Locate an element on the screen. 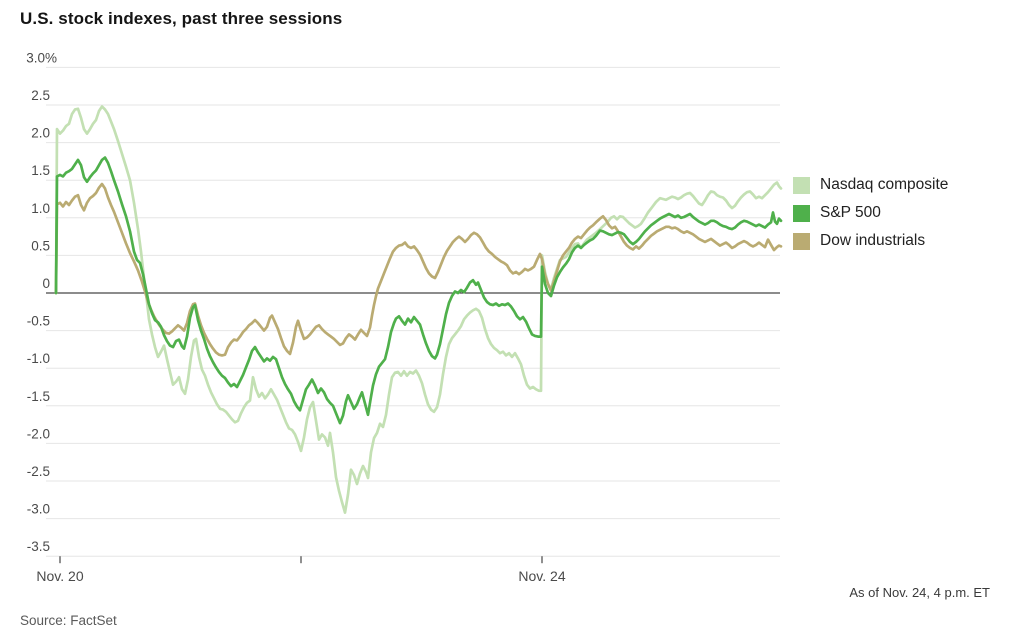 This screenshot has width=1023, height=637. sp500-swatch-icon is located at coordinates (801, 213).